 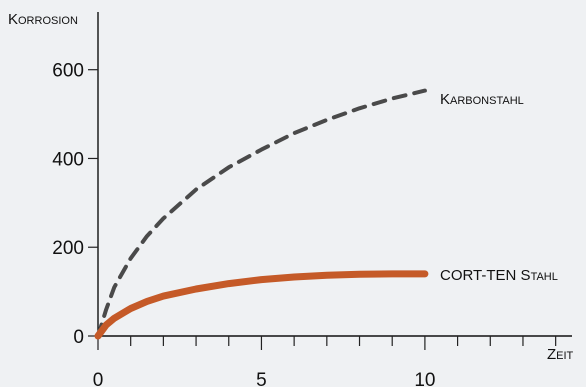 What do you see at coordinates (68, 159) in the screenshot?
I see `y-tick-label-400: 400` at bounding box center [68, 159].